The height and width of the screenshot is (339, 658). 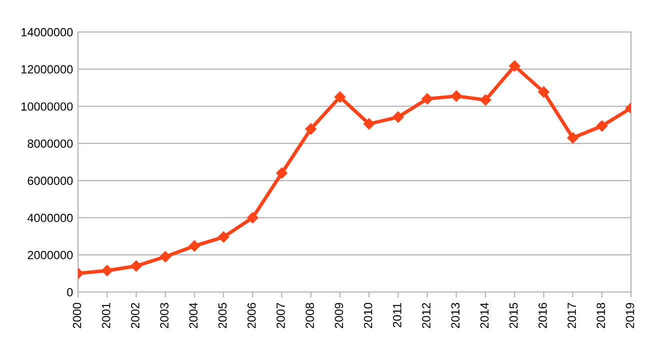 I want to click on y-tick-label: 14000000, so click(x=47, y=32).